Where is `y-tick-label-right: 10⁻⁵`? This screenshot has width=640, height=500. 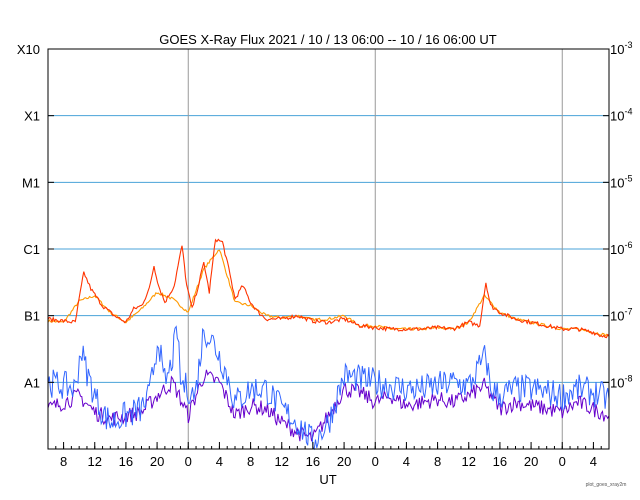
y-tick-label-right: 10⁻⁵ is located at coordinates (621, 181).